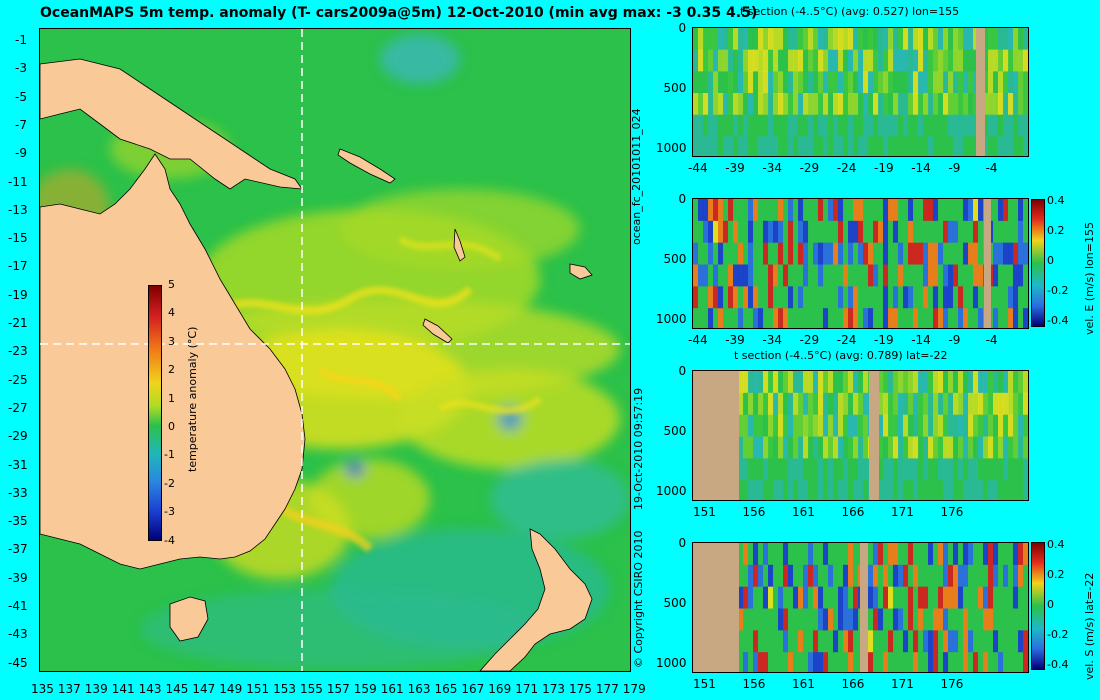  I want to click on map-lon-tick: 161, so click(392, 689).